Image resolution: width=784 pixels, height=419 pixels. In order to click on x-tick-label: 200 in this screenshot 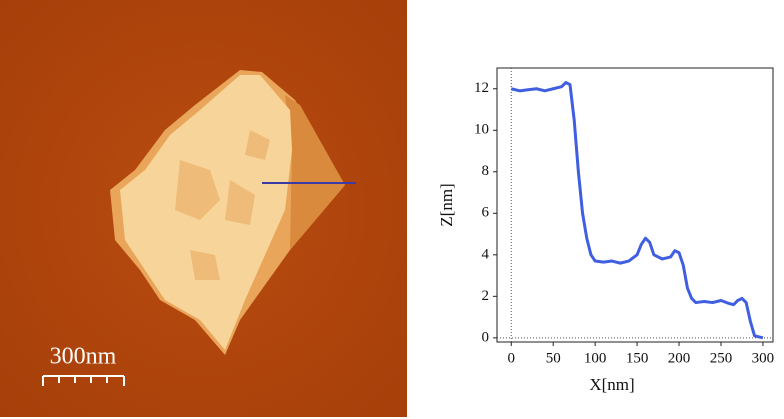, I will do `click(679, 358)`.